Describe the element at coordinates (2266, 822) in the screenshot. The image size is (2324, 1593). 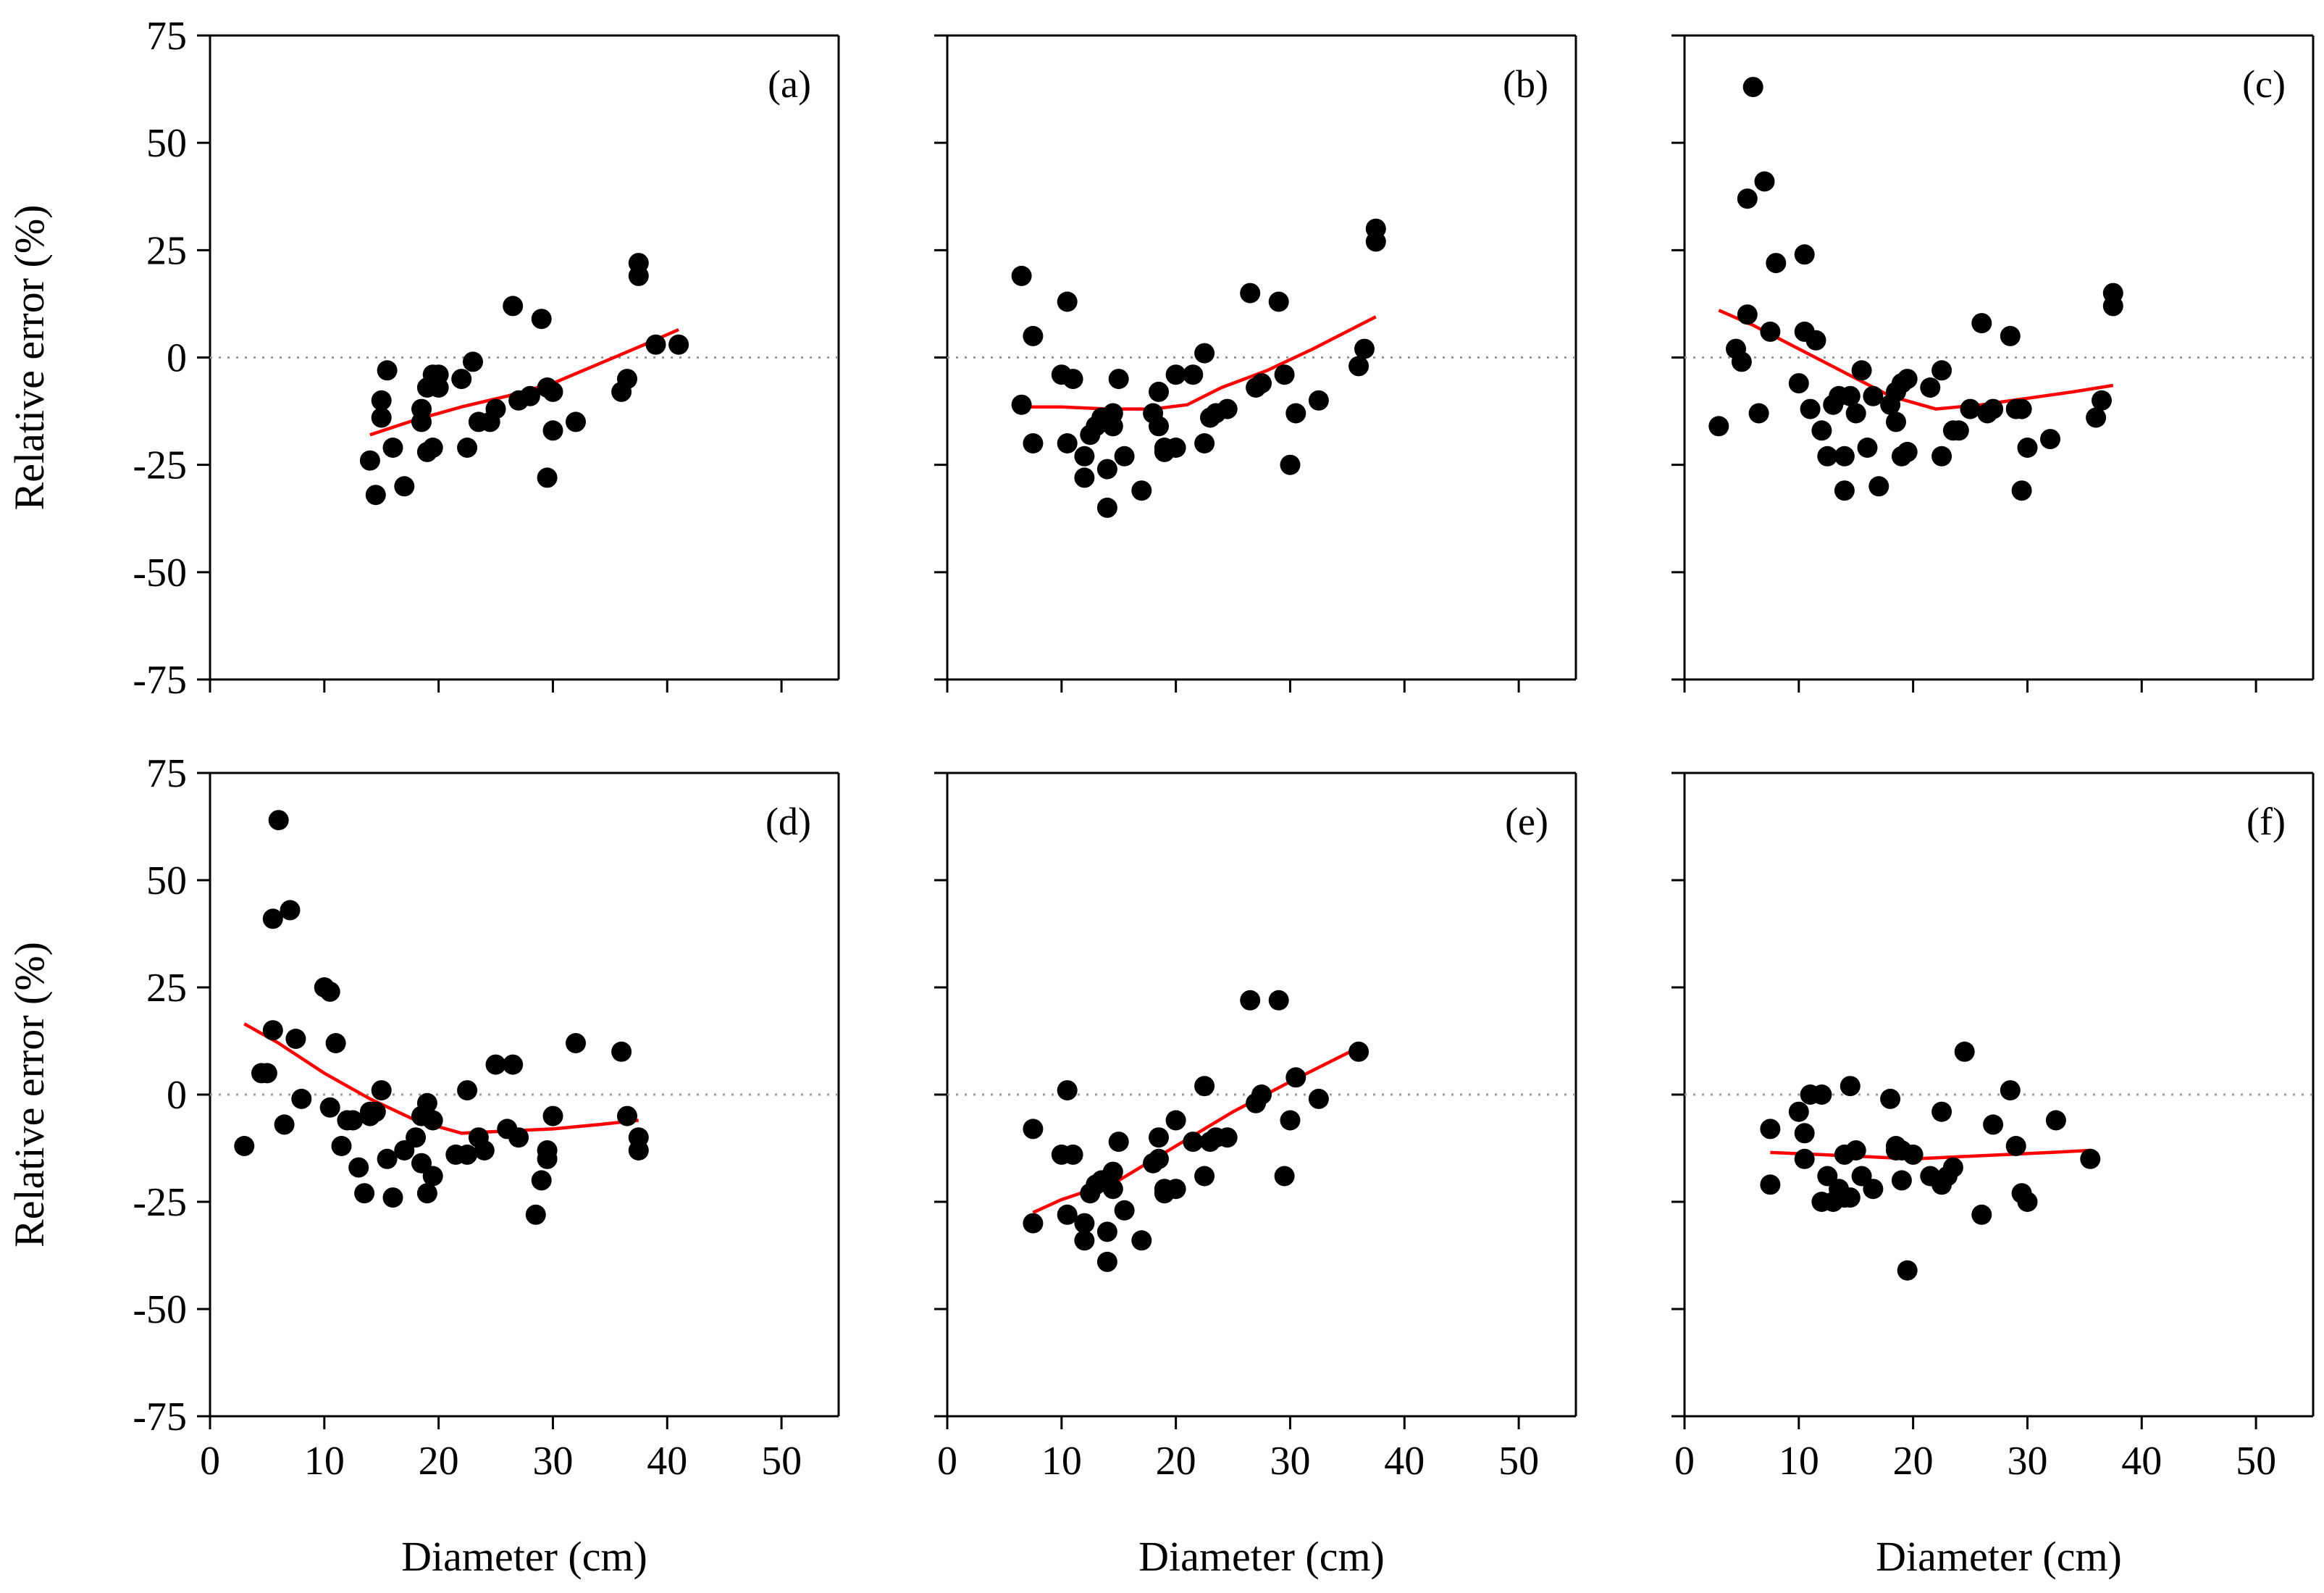
I see `panel-label: (f)` at that location.